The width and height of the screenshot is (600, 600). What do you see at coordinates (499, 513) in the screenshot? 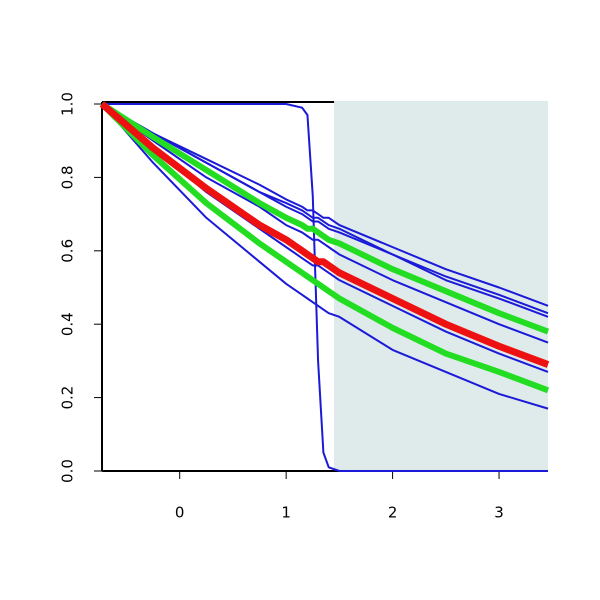
I see `x-tick-label: 3` at bounding box center [499, 513].